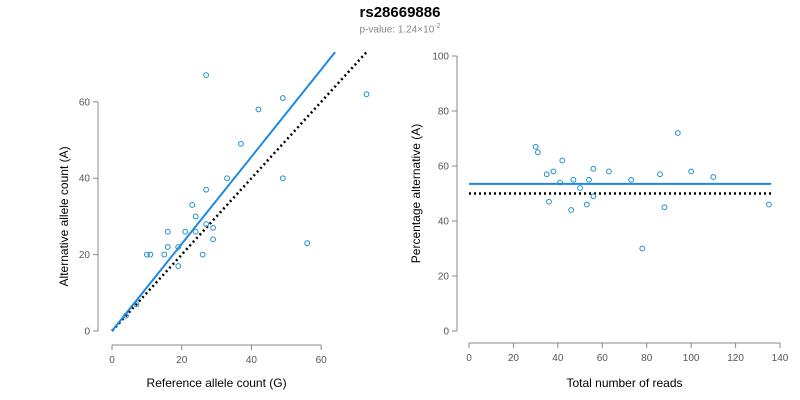 The height and width of the screenshot is (400, 800). I want to click on chart-title: rs28669886, so click(400, 12).